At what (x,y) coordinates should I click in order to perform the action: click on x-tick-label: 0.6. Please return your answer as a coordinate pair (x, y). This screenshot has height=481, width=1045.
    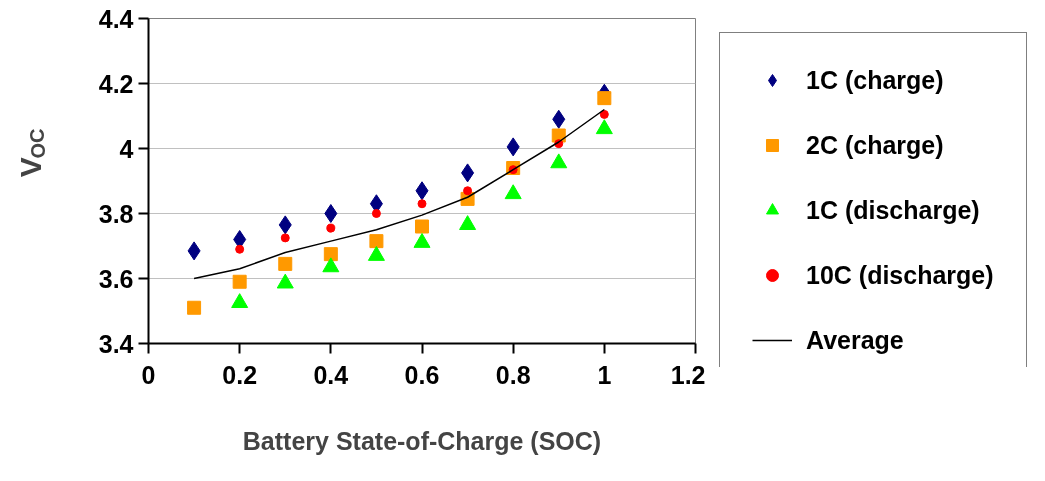
    Looking at the image, I should click on (422, 374).